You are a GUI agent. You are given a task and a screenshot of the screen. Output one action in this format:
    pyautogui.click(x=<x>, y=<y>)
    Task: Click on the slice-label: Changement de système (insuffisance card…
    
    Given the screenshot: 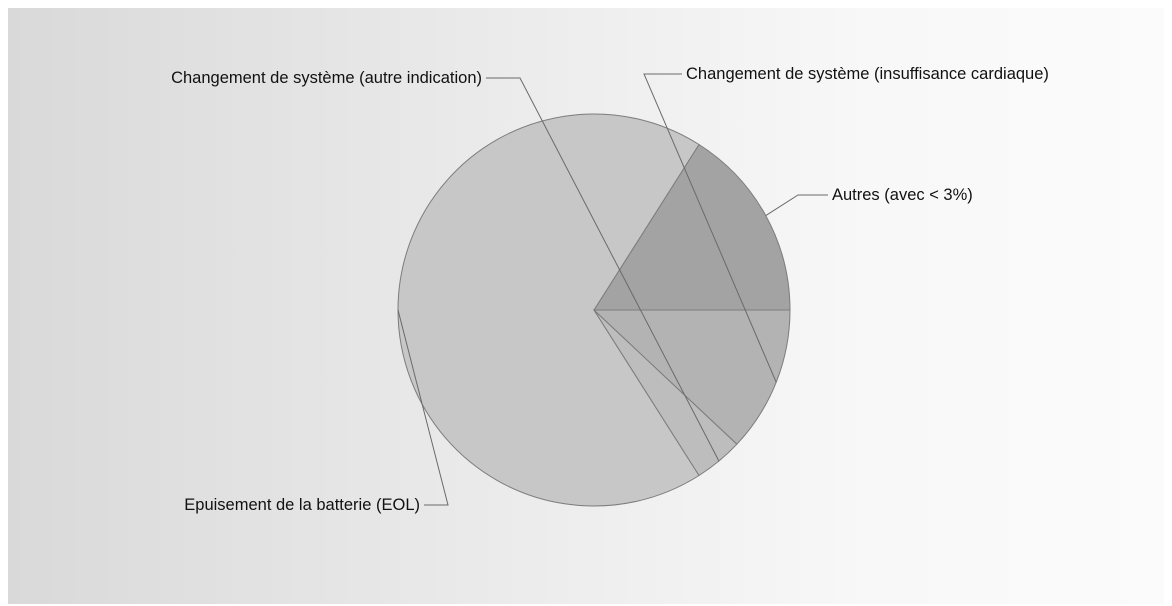 What is the action you would take?
    pyautogui.click(x=867, y=74)
    